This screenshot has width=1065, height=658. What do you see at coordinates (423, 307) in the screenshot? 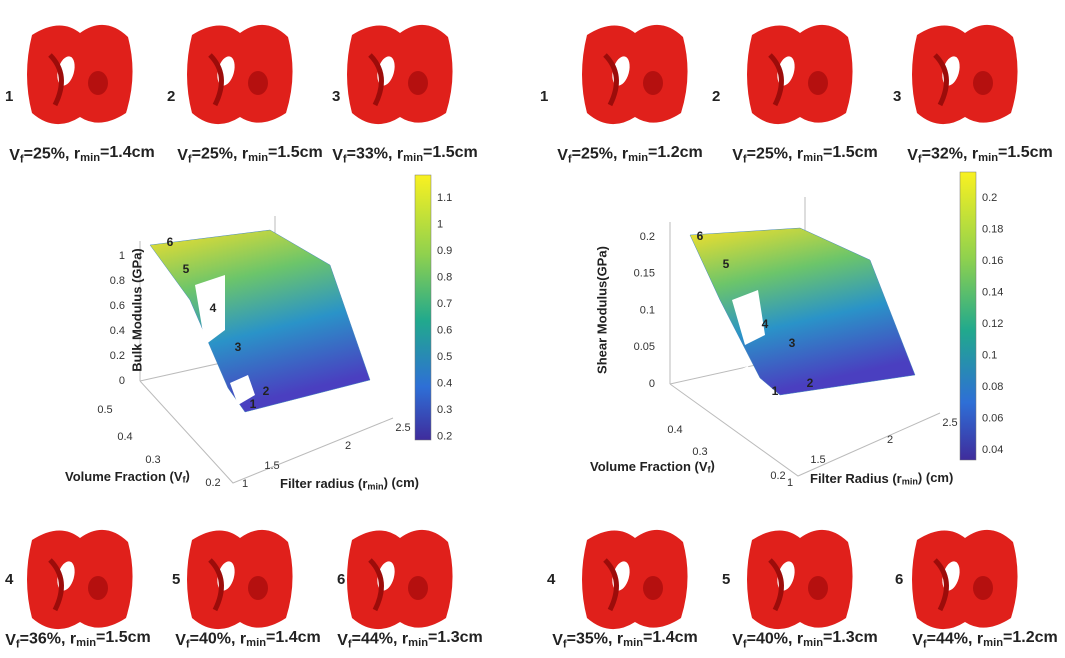
I see `colorbar` at bounding box center [423, 307].